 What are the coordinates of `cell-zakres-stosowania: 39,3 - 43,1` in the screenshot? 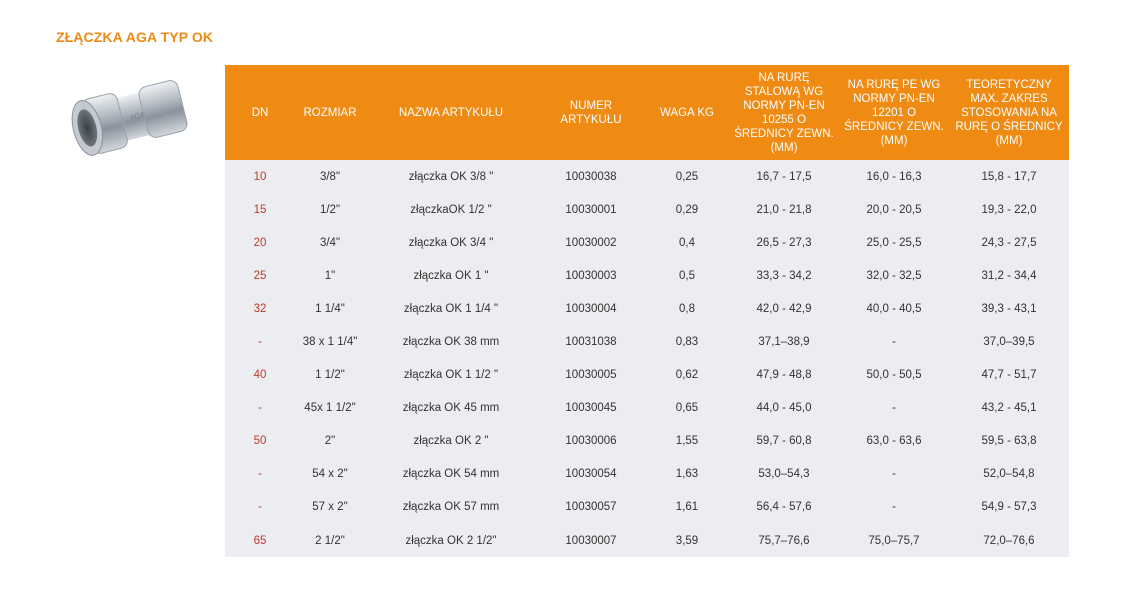 It's located at (1009, 309).